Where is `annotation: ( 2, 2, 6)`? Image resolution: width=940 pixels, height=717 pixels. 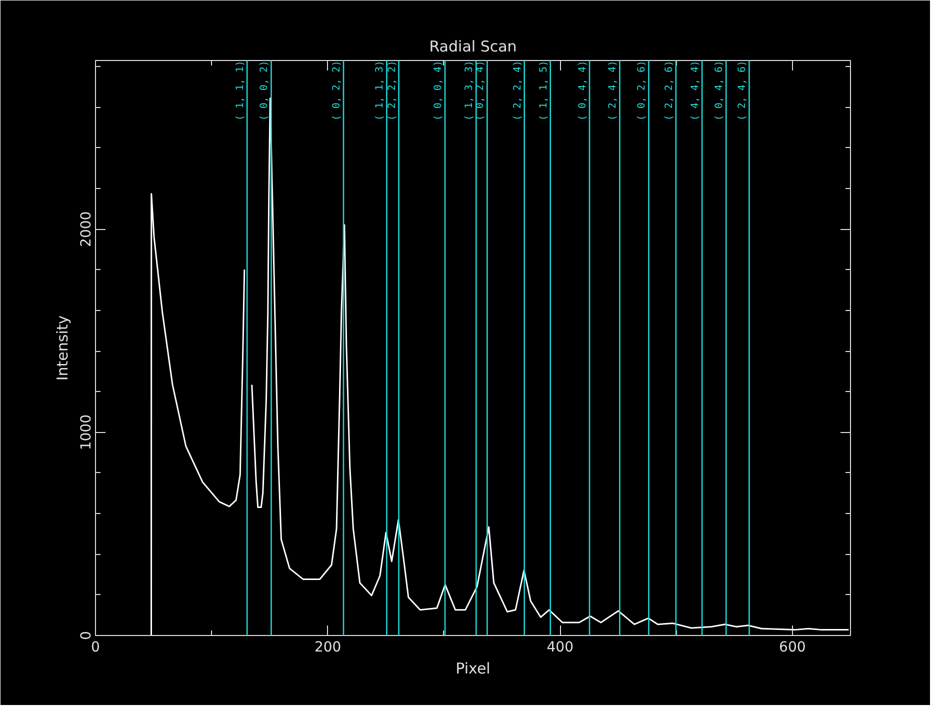 annotation: ( 2, 2, 6) is located at coordinates (669, 90).